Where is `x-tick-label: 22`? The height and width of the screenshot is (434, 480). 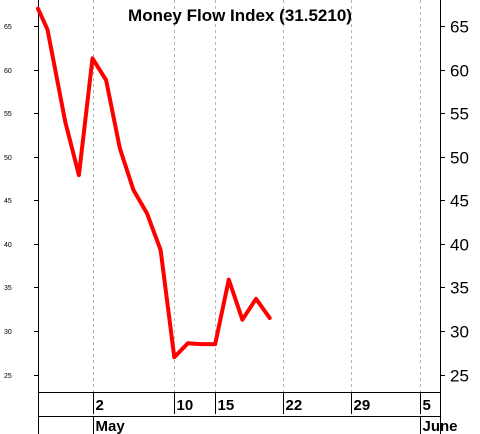
x-tick-label: 22 is located at coordinates (294, 405).